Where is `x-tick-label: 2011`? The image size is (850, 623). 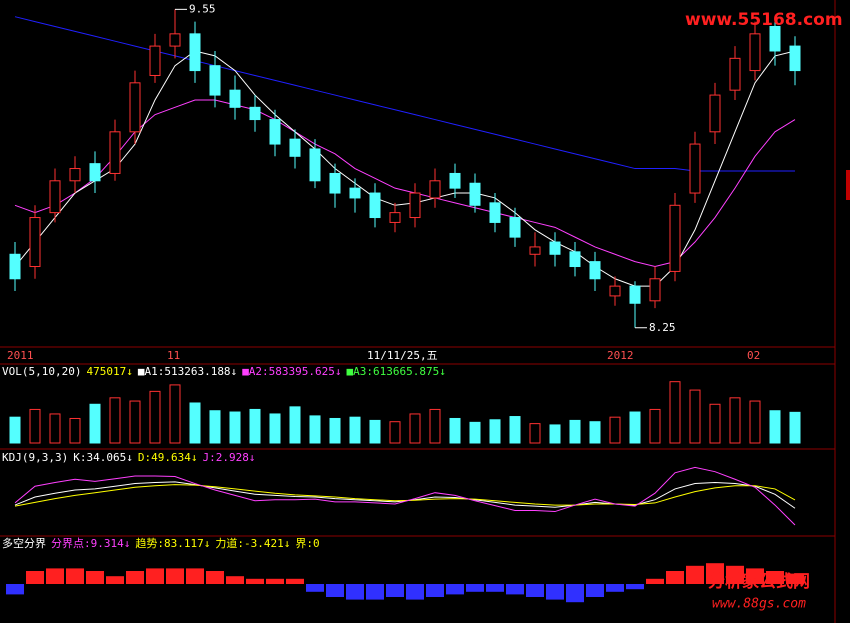 x-tick-label: 2011 is located at coordinates (20, 355).